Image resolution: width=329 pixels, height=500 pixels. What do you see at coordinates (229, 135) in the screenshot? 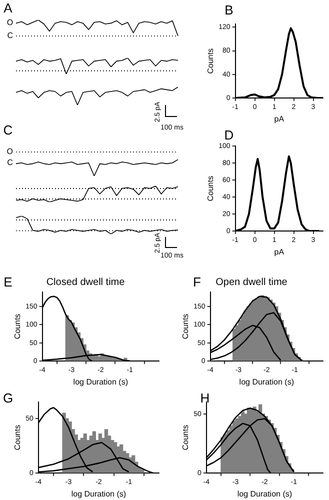
I see `text: D` at bounding box center [229, 135].